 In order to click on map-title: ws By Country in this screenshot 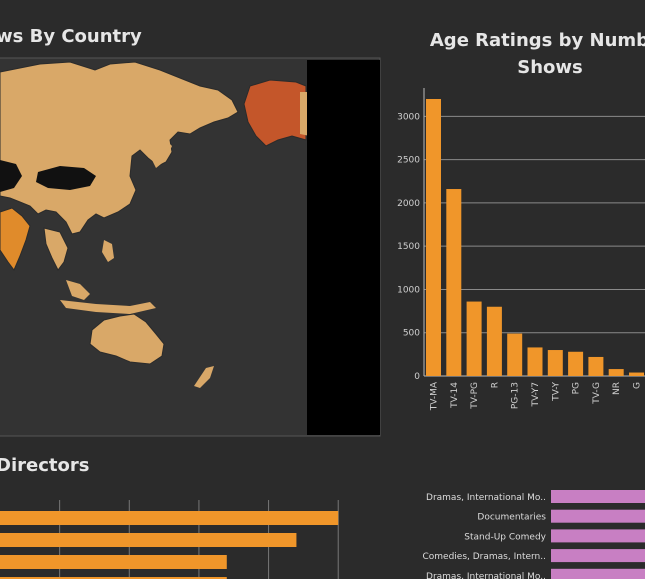, I will do `click(71, 36)`.